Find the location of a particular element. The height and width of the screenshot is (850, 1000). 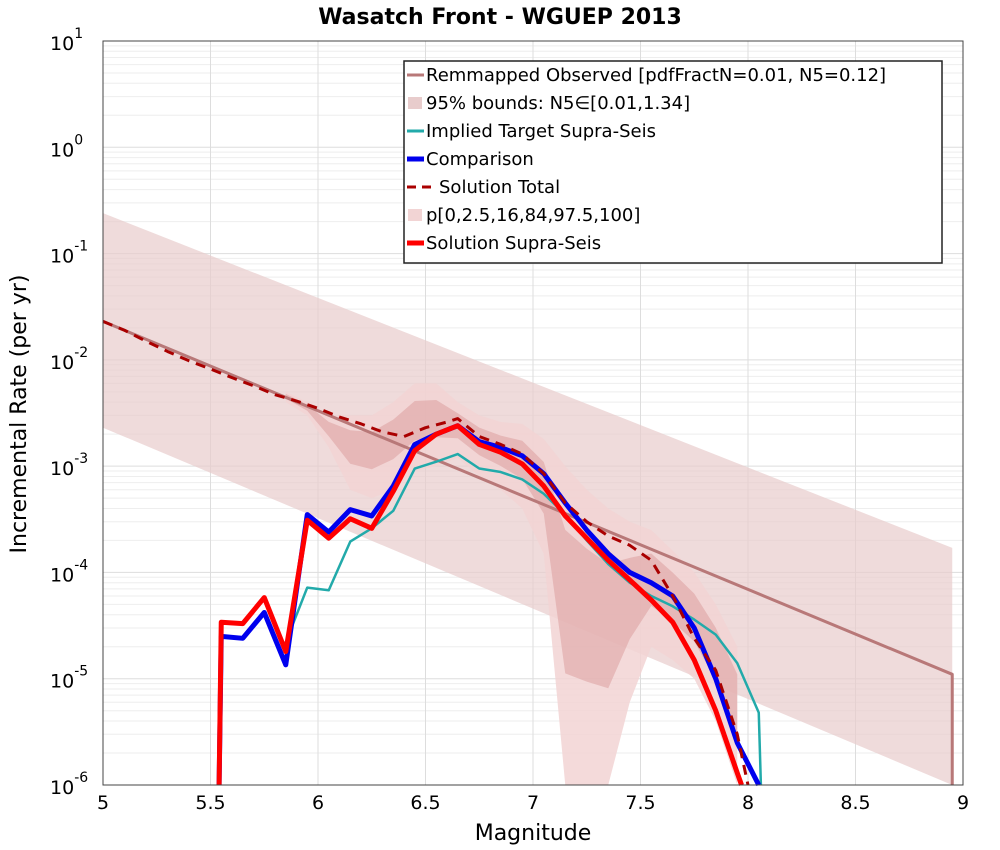

x-axis-label: Magnitude is located at coordinates (533, 833).